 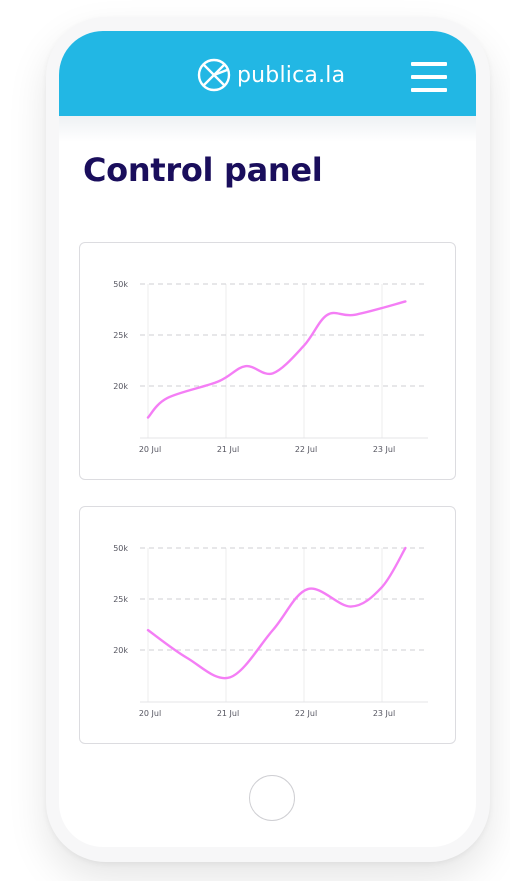 I want to click on brand-logo: publica.la, so click(x=271, y=75).